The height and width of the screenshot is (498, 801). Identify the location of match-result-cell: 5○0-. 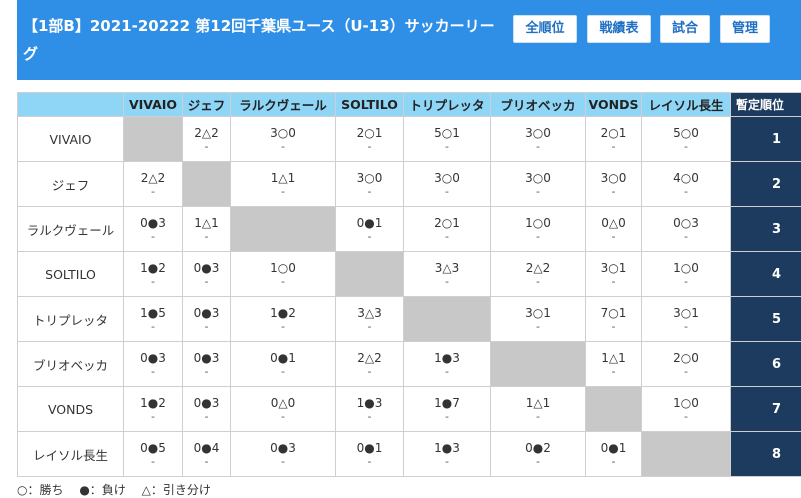
(686, 139).